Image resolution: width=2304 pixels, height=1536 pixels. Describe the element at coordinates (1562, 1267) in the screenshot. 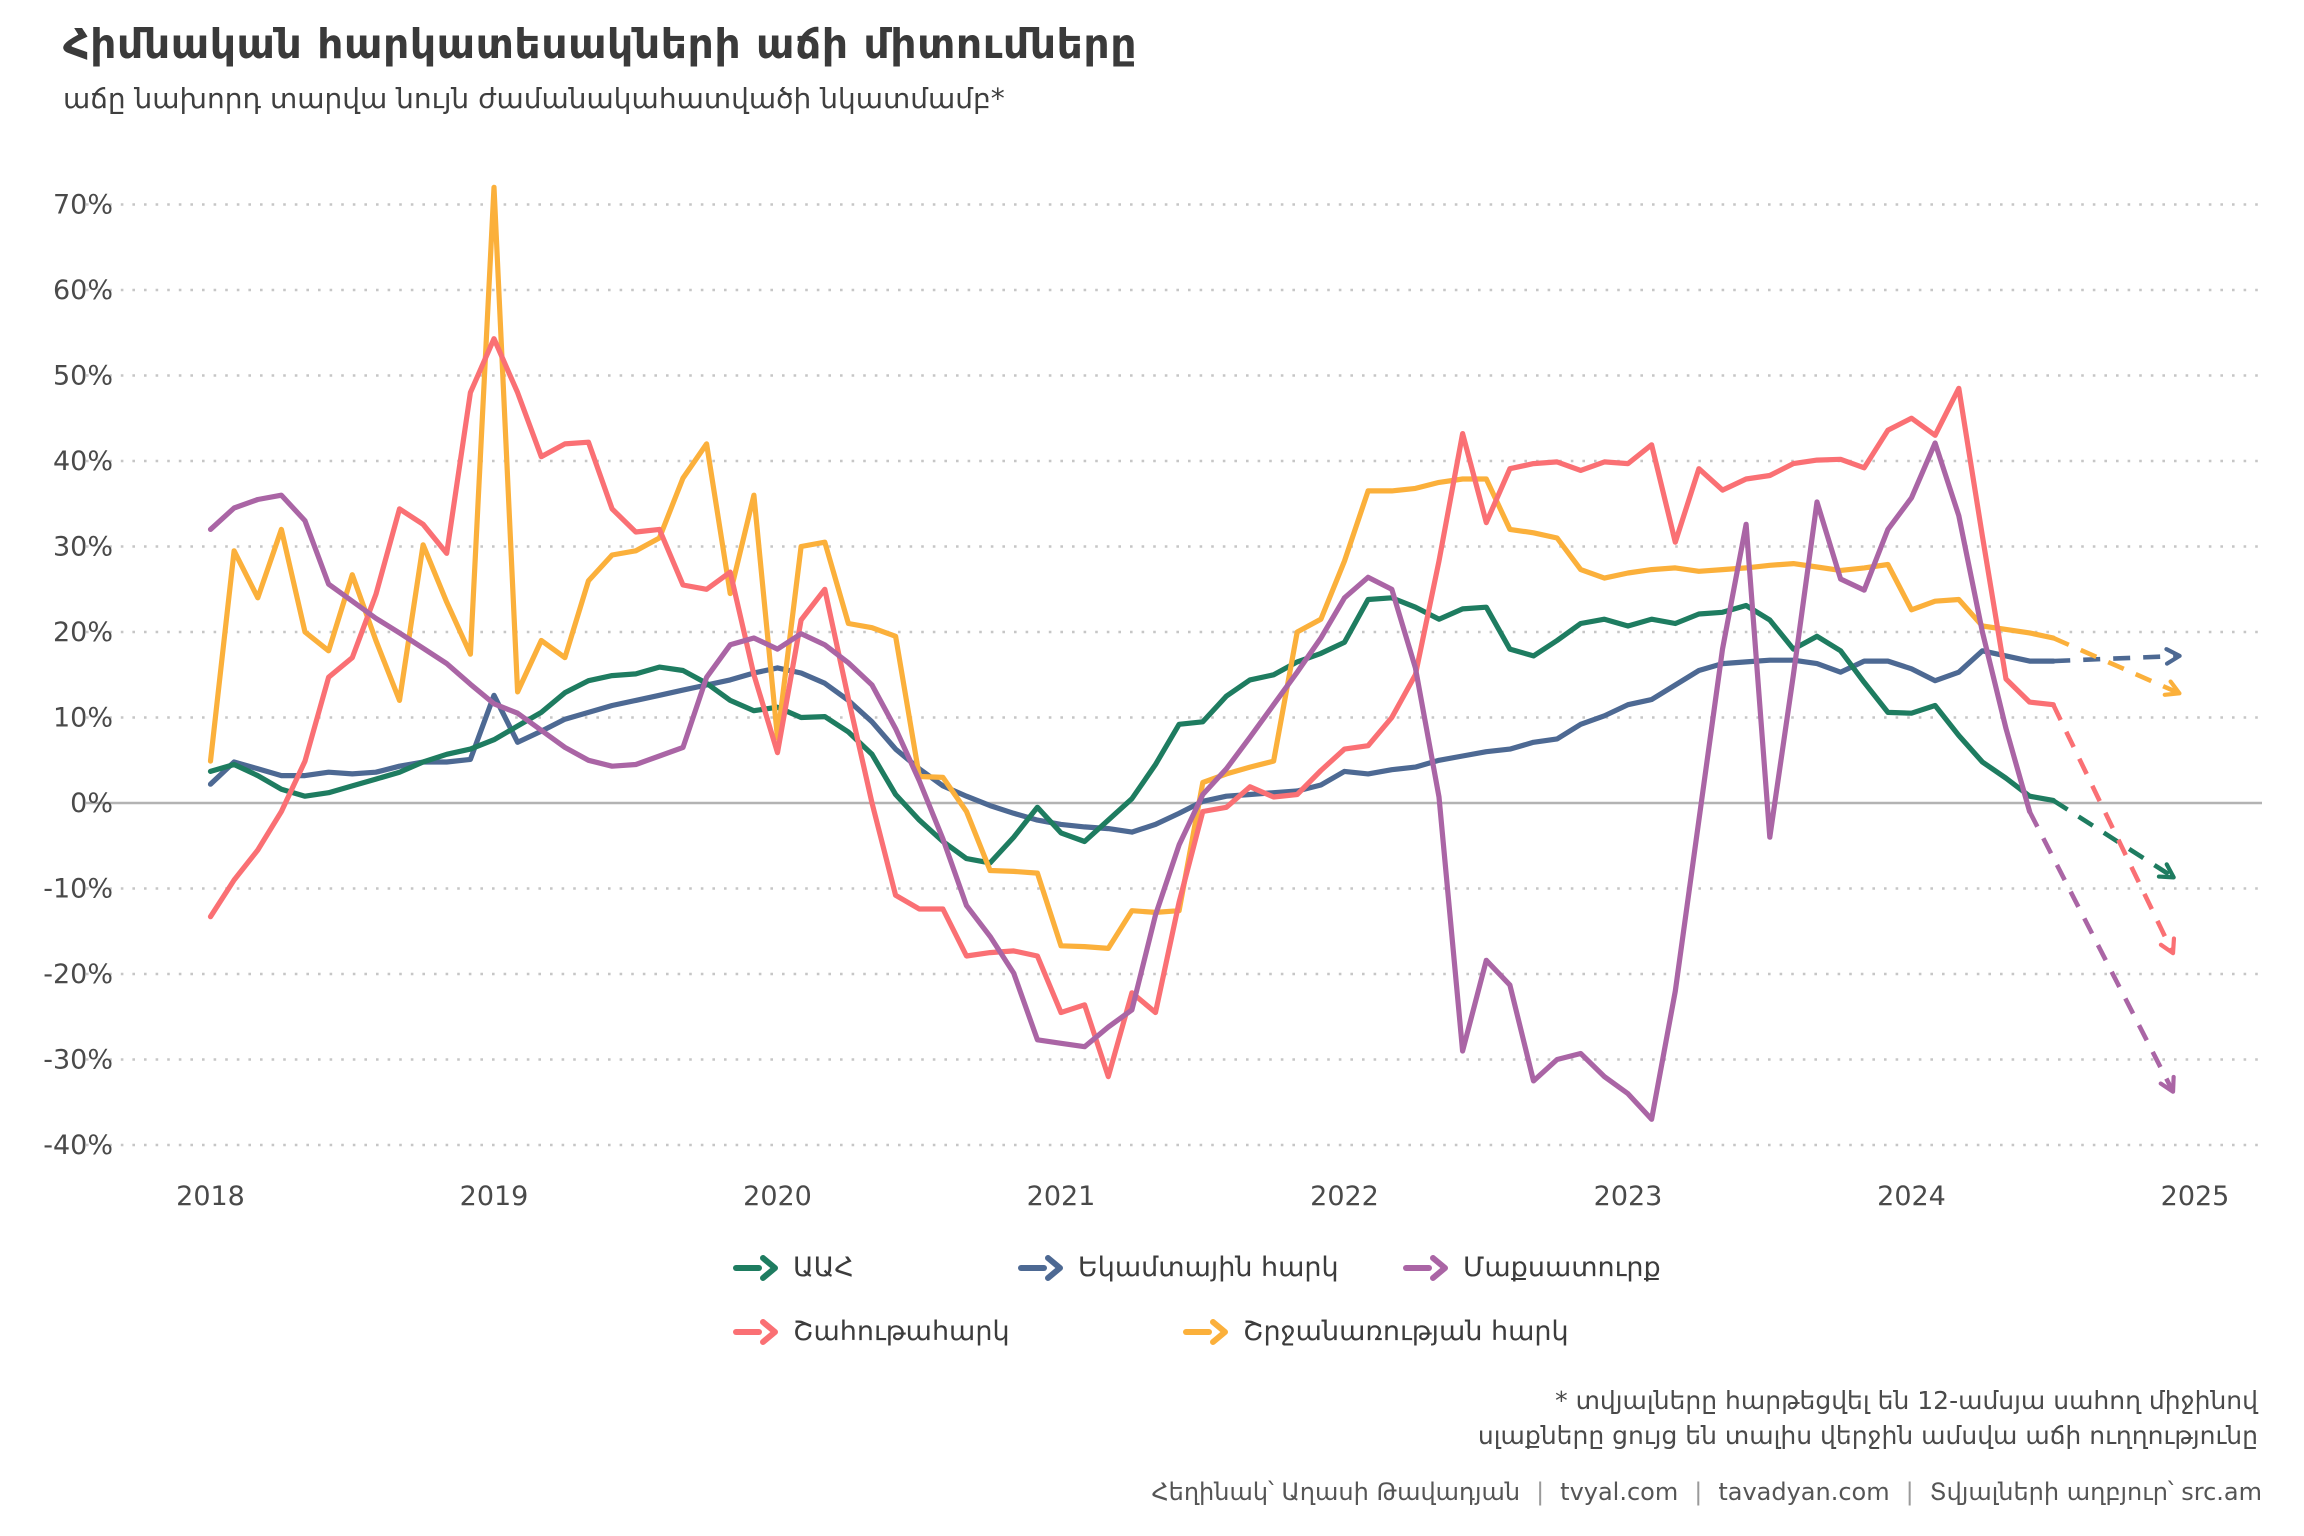

I see `legend-label: Մաքսատուրք` at that location.